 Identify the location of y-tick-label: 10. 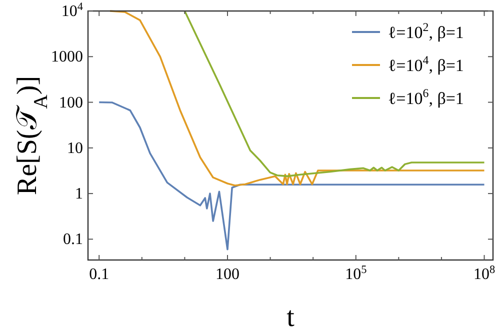
(75, 148).